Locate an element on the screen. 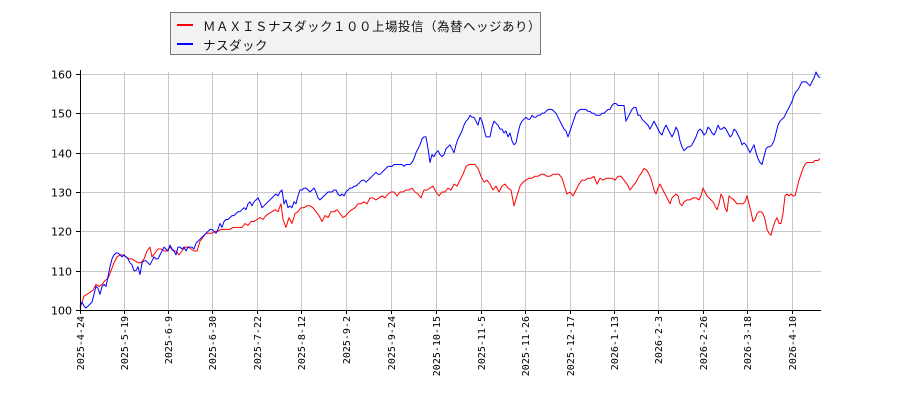  y-tick-label: 130 is located at coordinates (61, 193).